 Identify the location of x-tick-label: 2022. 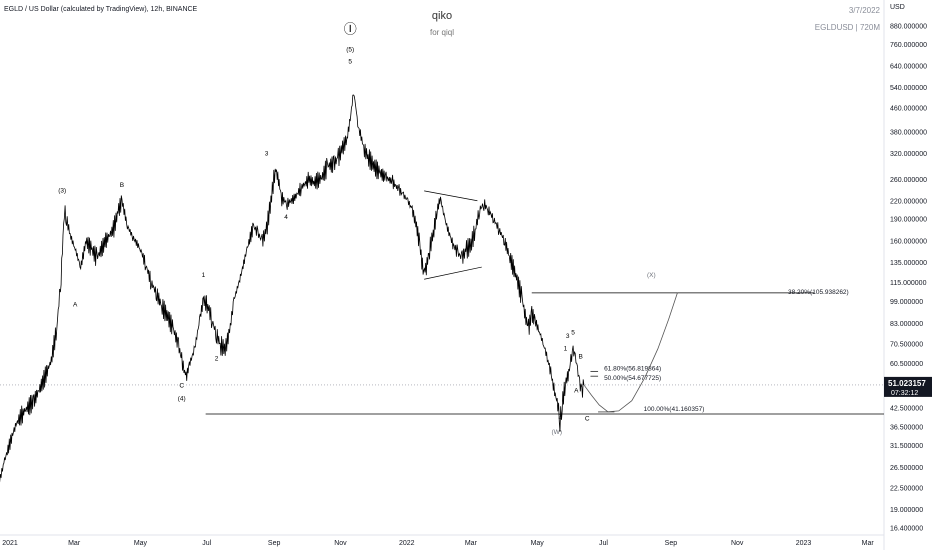
(407, 543).